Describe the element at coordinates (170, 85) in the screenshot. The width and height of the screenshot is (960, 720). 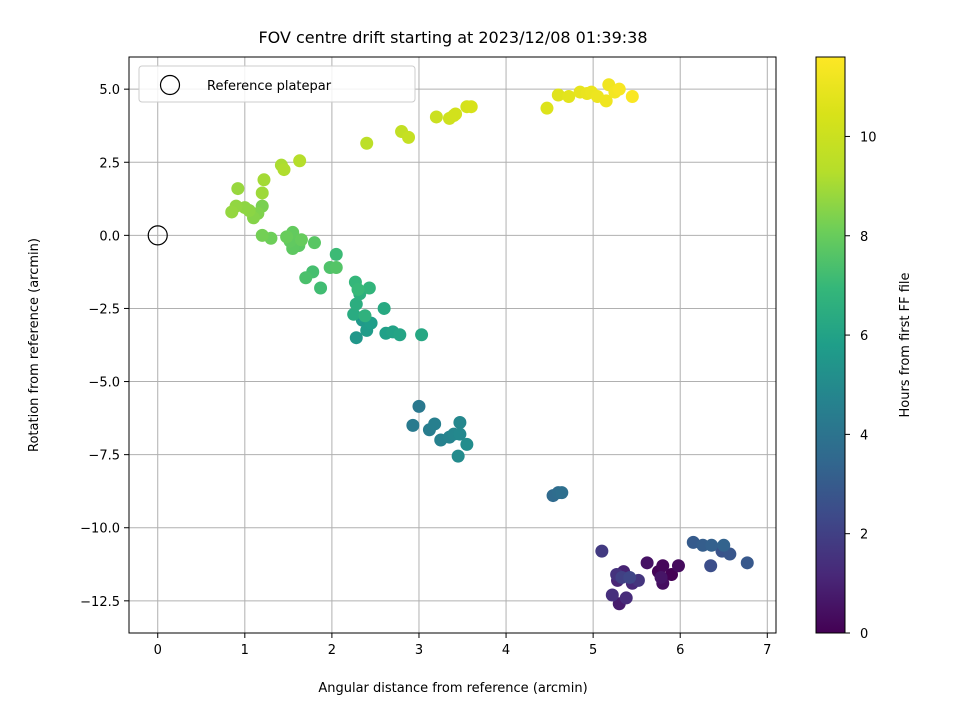
I see `legend-marker` at that location.